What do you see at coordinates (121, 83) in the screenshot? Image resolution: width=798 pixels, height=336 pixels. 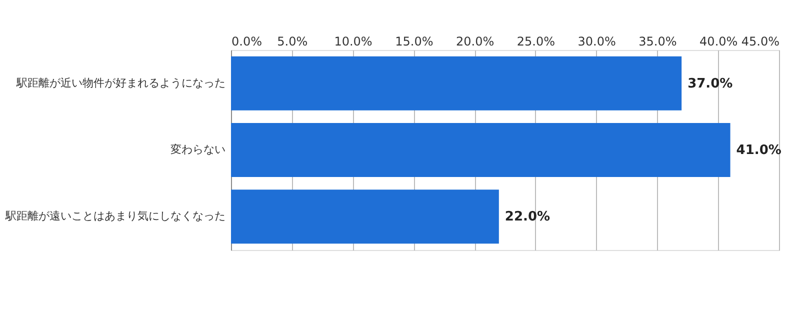 I see `y-tick-label: 駅距離が近い物件が好まれるようになった` at bounding box center [121, 83].